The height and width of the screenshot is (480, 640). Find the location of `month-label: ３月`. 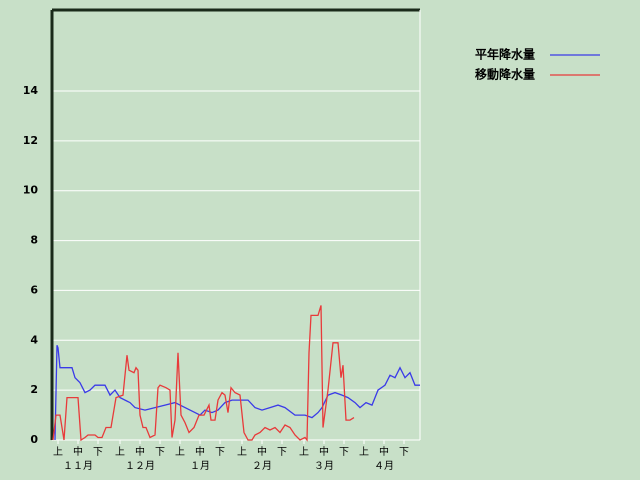

month-label: ３月 is located at coordinates (324, 466).